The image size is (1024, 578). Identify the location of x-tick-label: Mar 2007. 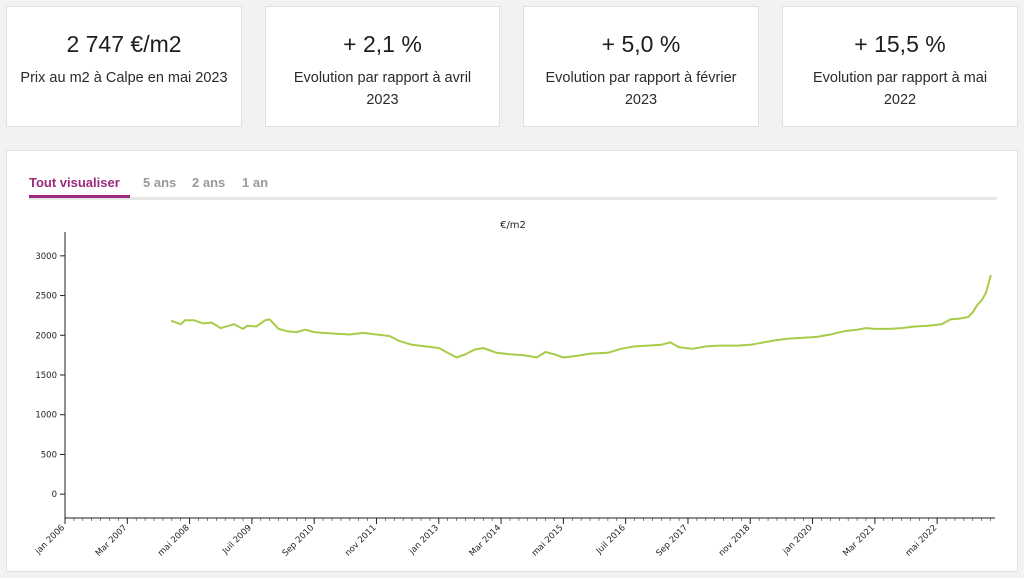
(112, 541).